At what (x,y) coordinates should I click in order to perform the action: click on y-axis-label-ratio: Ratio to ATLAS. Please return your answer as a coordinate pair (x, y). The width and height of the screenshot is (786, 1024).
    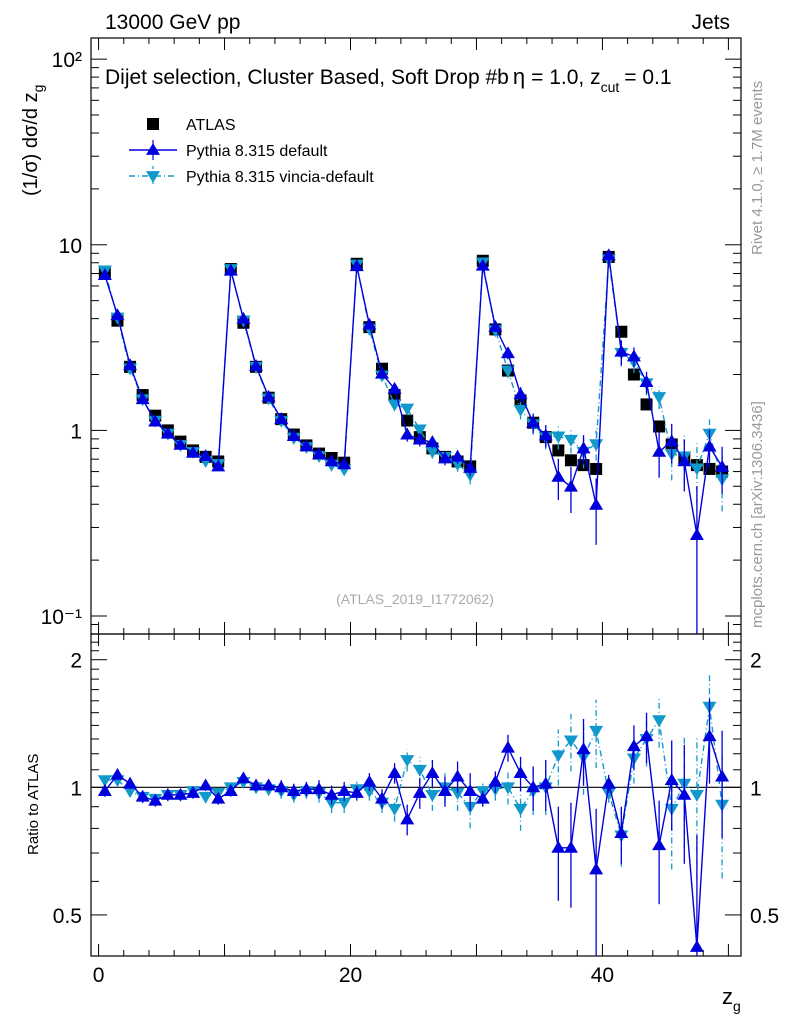
    Looking at the image, I should click on (33, 804).